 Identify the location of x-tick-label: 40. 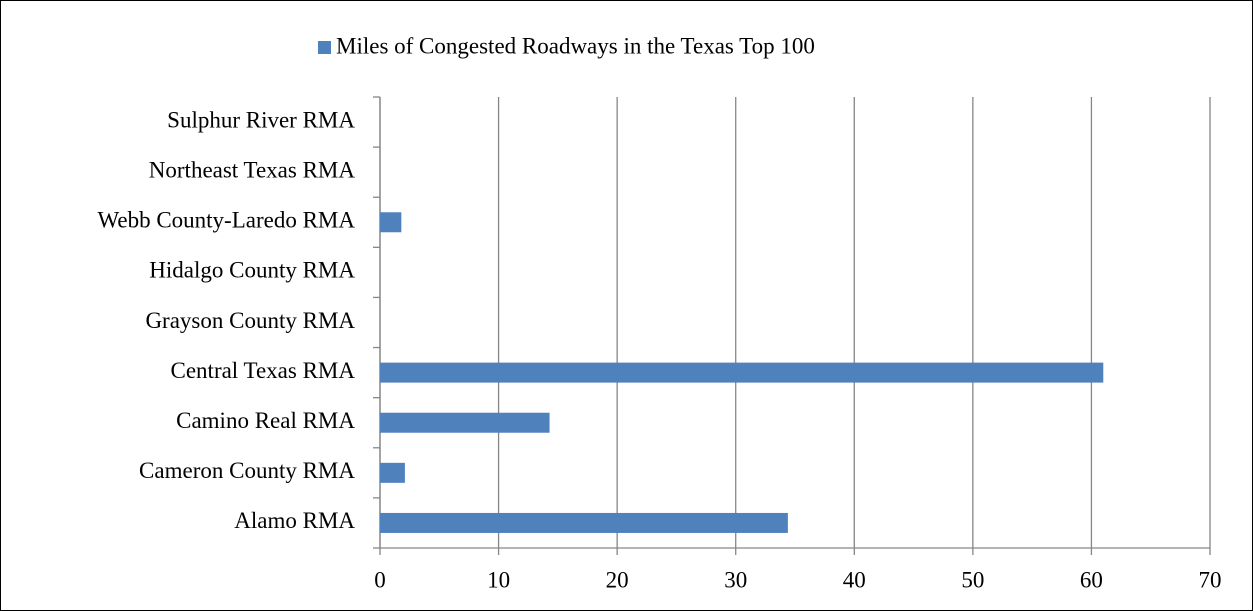
(854, 579).